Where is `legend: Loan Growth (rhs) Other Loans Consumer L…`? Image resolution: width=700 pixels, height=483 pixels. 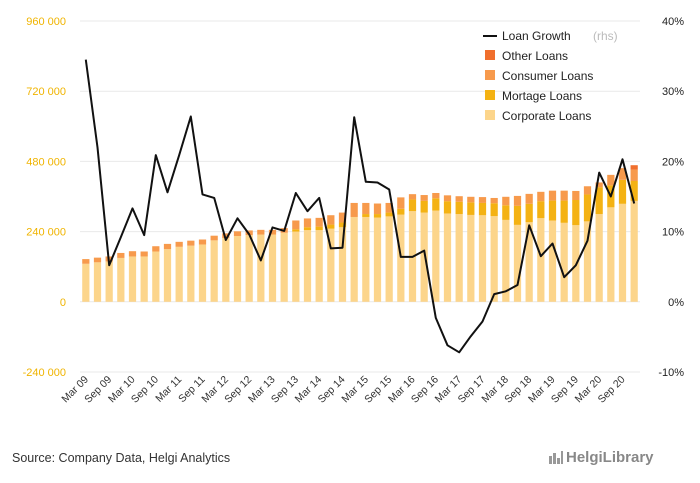
legend: Loan Growth (rhs) Other Loans Consumer L… is located at coordinates (550, 76).